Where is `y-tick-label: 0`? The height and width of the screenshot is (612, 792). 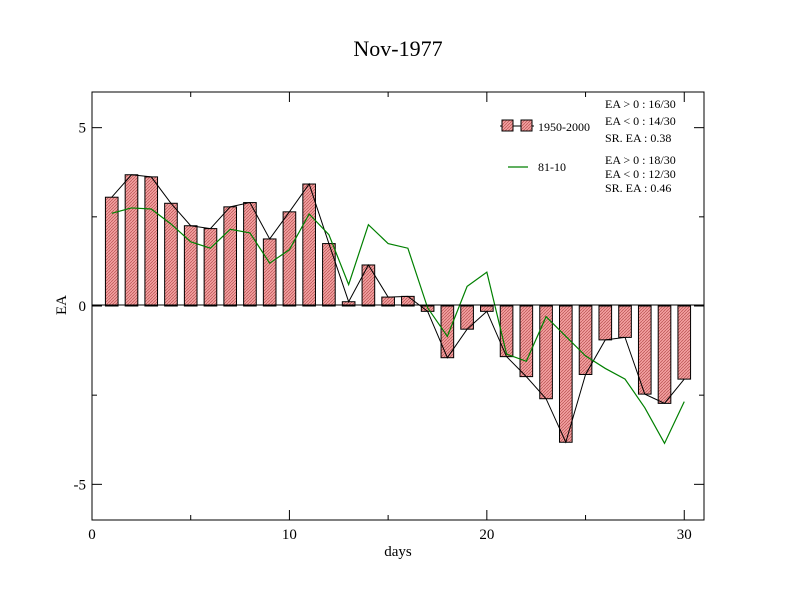
y-tick-label: 0 is located at coordinates (83, 307).